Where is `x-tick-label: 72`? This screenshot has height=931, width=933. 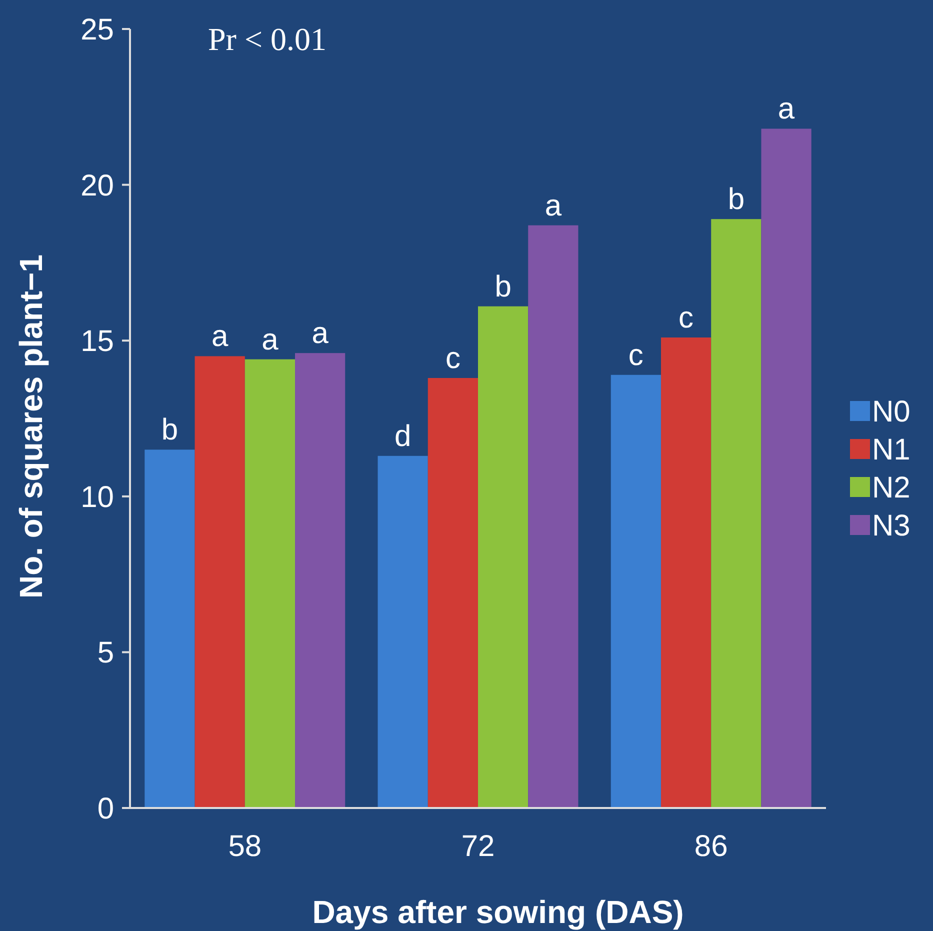
x-tick-label: 72 is located at coordinates (478, 846).